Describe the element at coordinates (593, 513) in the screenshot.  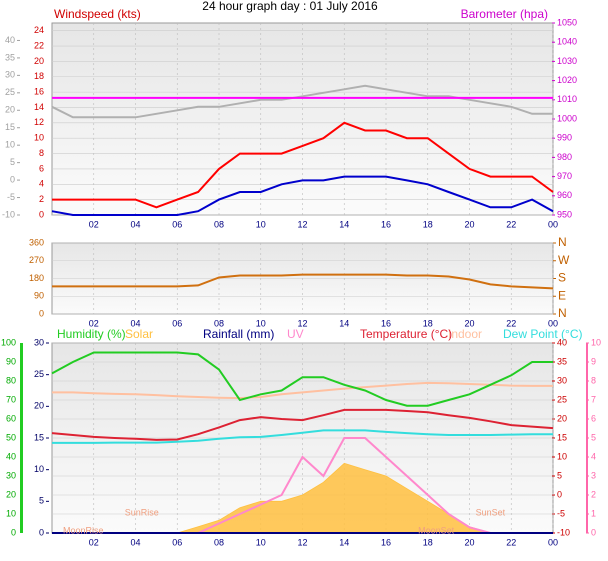
I see `y4-tick-label: 1` at that location.